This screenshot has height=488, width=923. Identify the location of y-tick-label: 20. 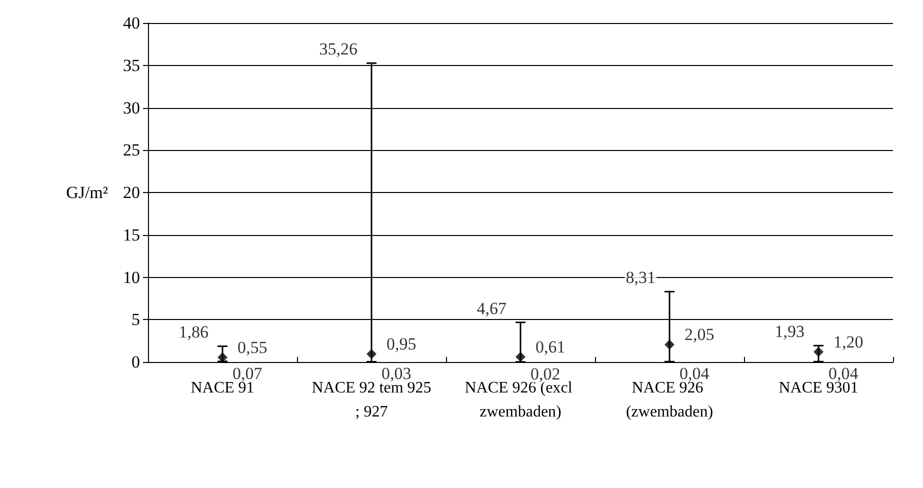
(131, 192).